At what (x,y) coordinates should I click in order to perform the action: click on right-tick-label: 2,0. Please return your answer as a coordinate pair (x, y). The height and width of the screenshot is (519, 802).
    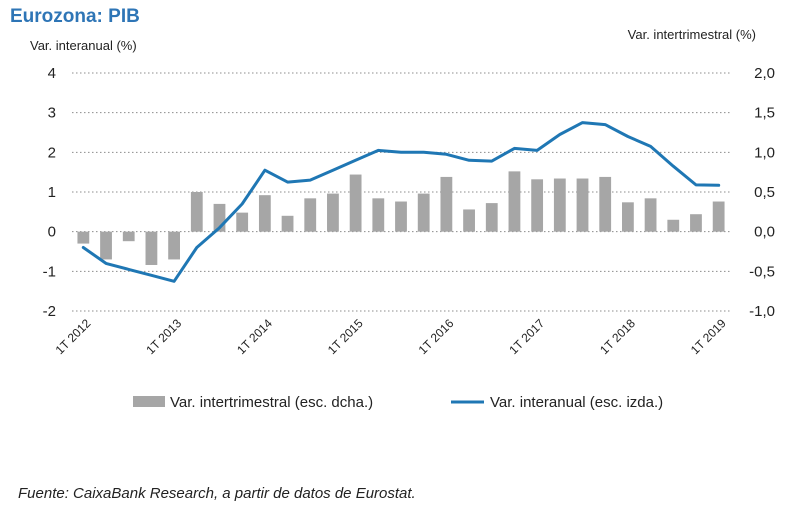
    Looking at the image, I should click on (764, 73).